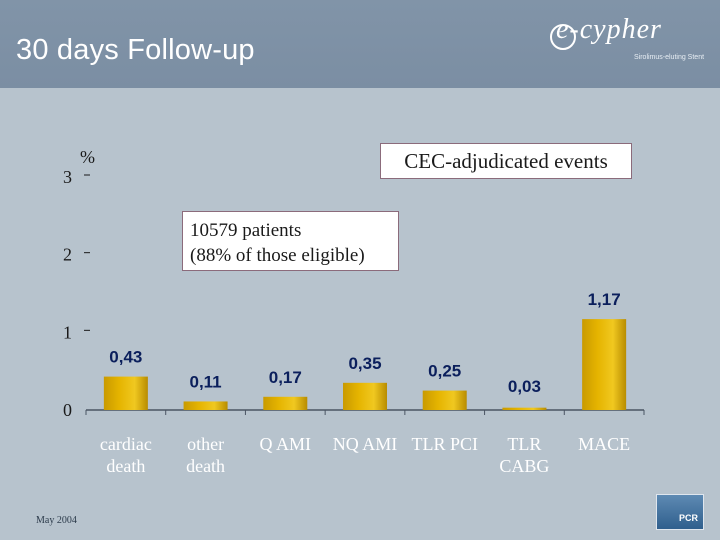 This screenshot has height=540, width=720. I want to click on x-category-label: other, so click(205, 444).